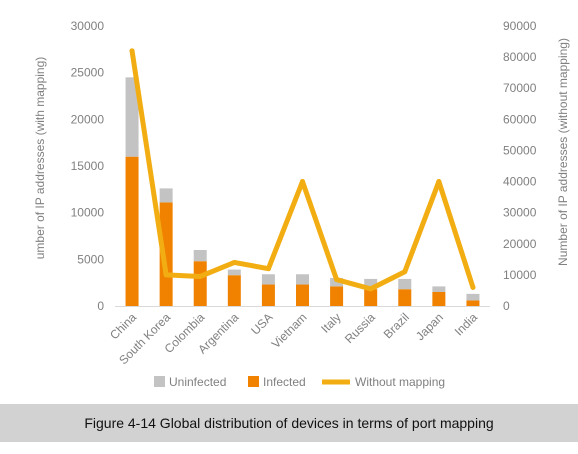 This screenshot has height=454, width=578. I want to click on right-tick-label: 50000, so click(520, 150).